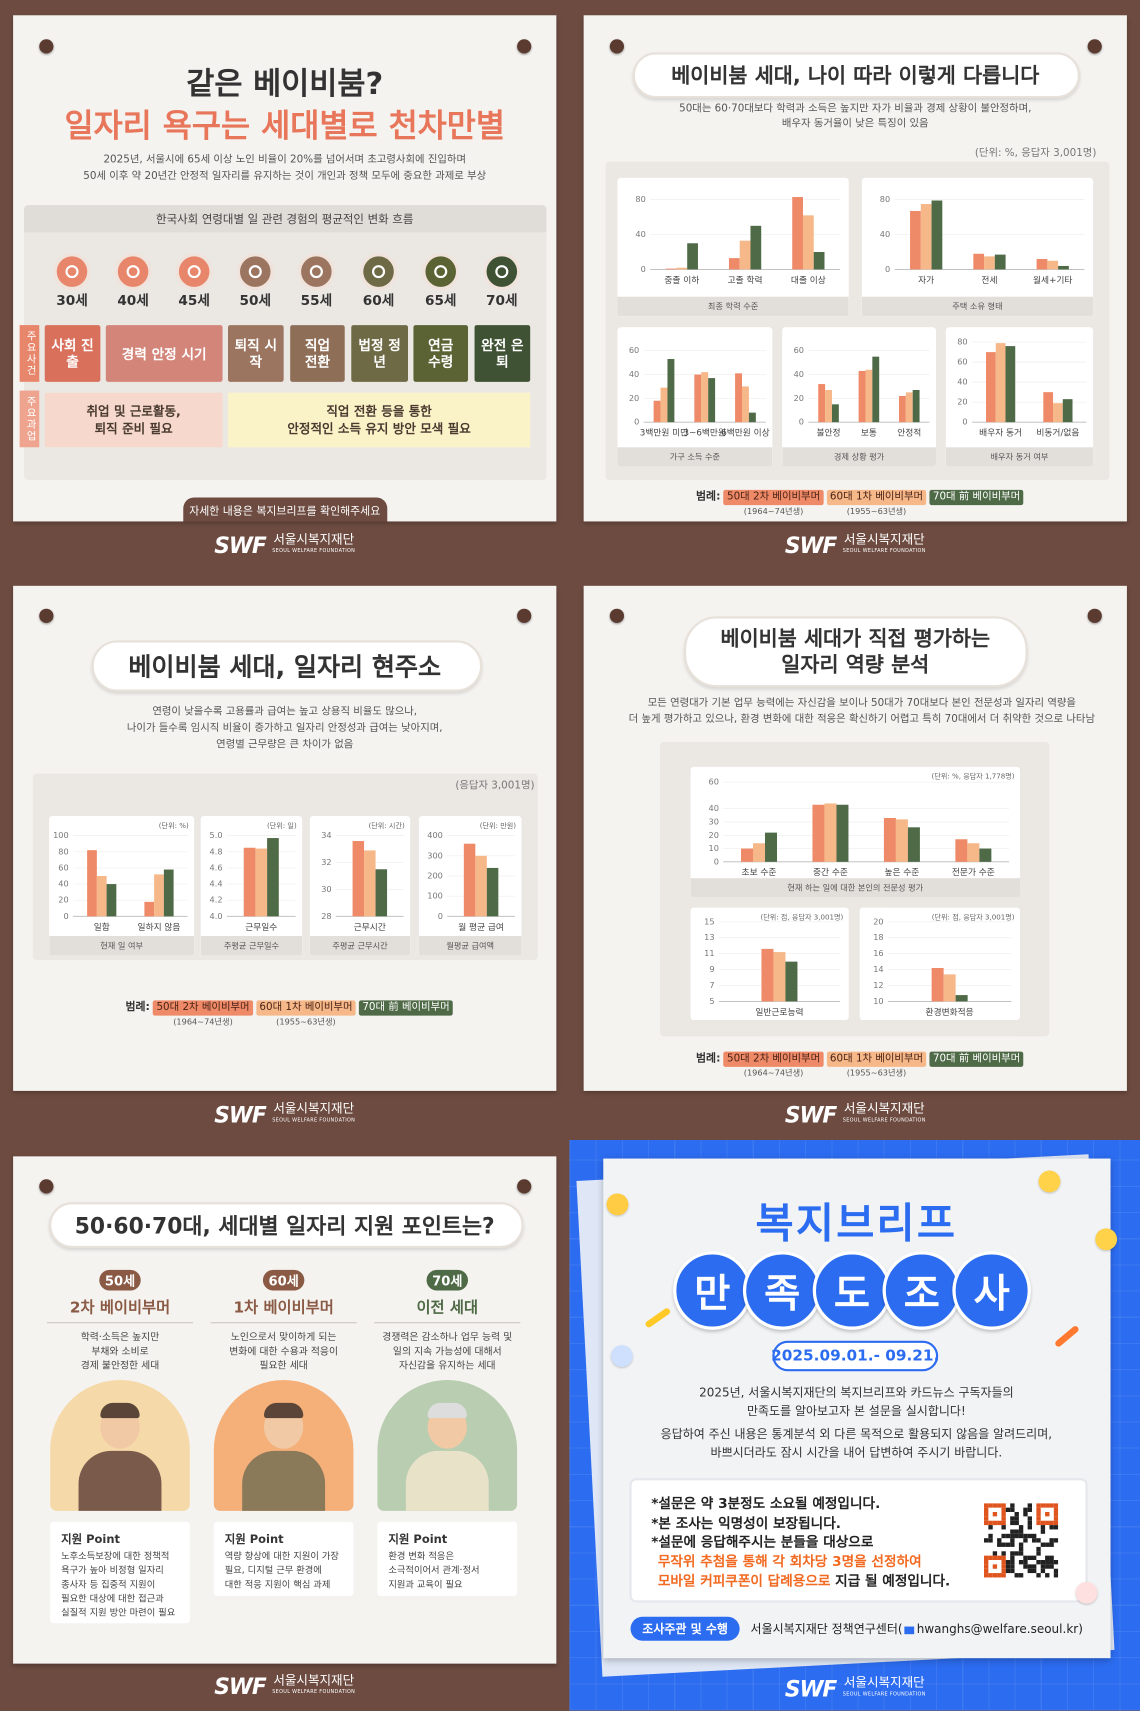 The image size is (1140, 1711). I want to click on description: 나이가 들수록 임시직 비율이 증가하고 일자리 안정성과 급여는 낮아지며,, so click(284, 728).